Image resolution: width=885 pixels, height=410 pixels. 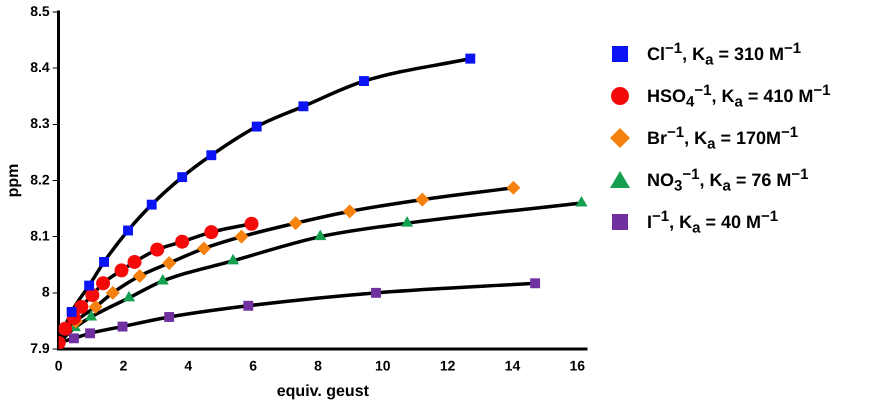 I want to click on y-tick-label: 7.9, so click(x=40, y=348).